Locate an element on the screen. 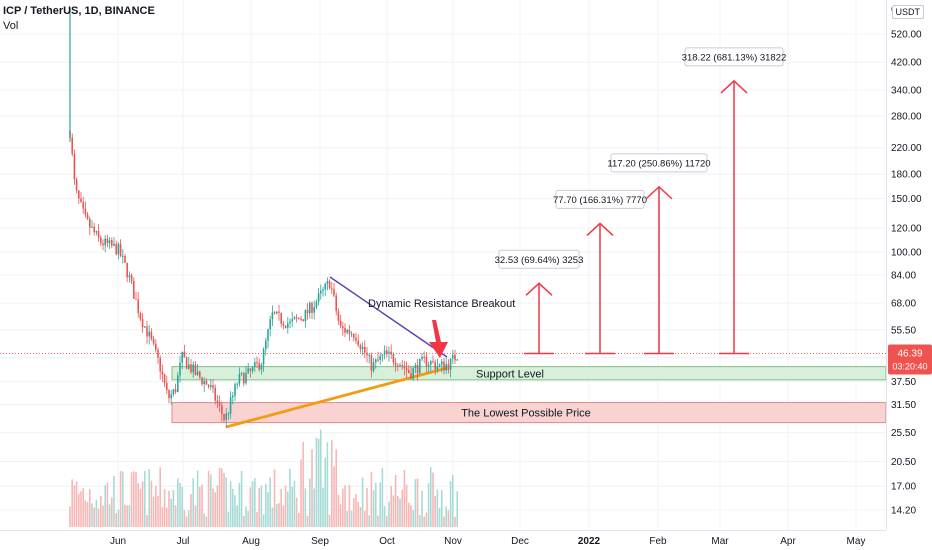 The height and width of the screenshot is (550, 932). time-axis: Jun Jul Aug Sep Oct Nov Dec 2022 Feb Mar Apr May is located at coordinates (443, 539).